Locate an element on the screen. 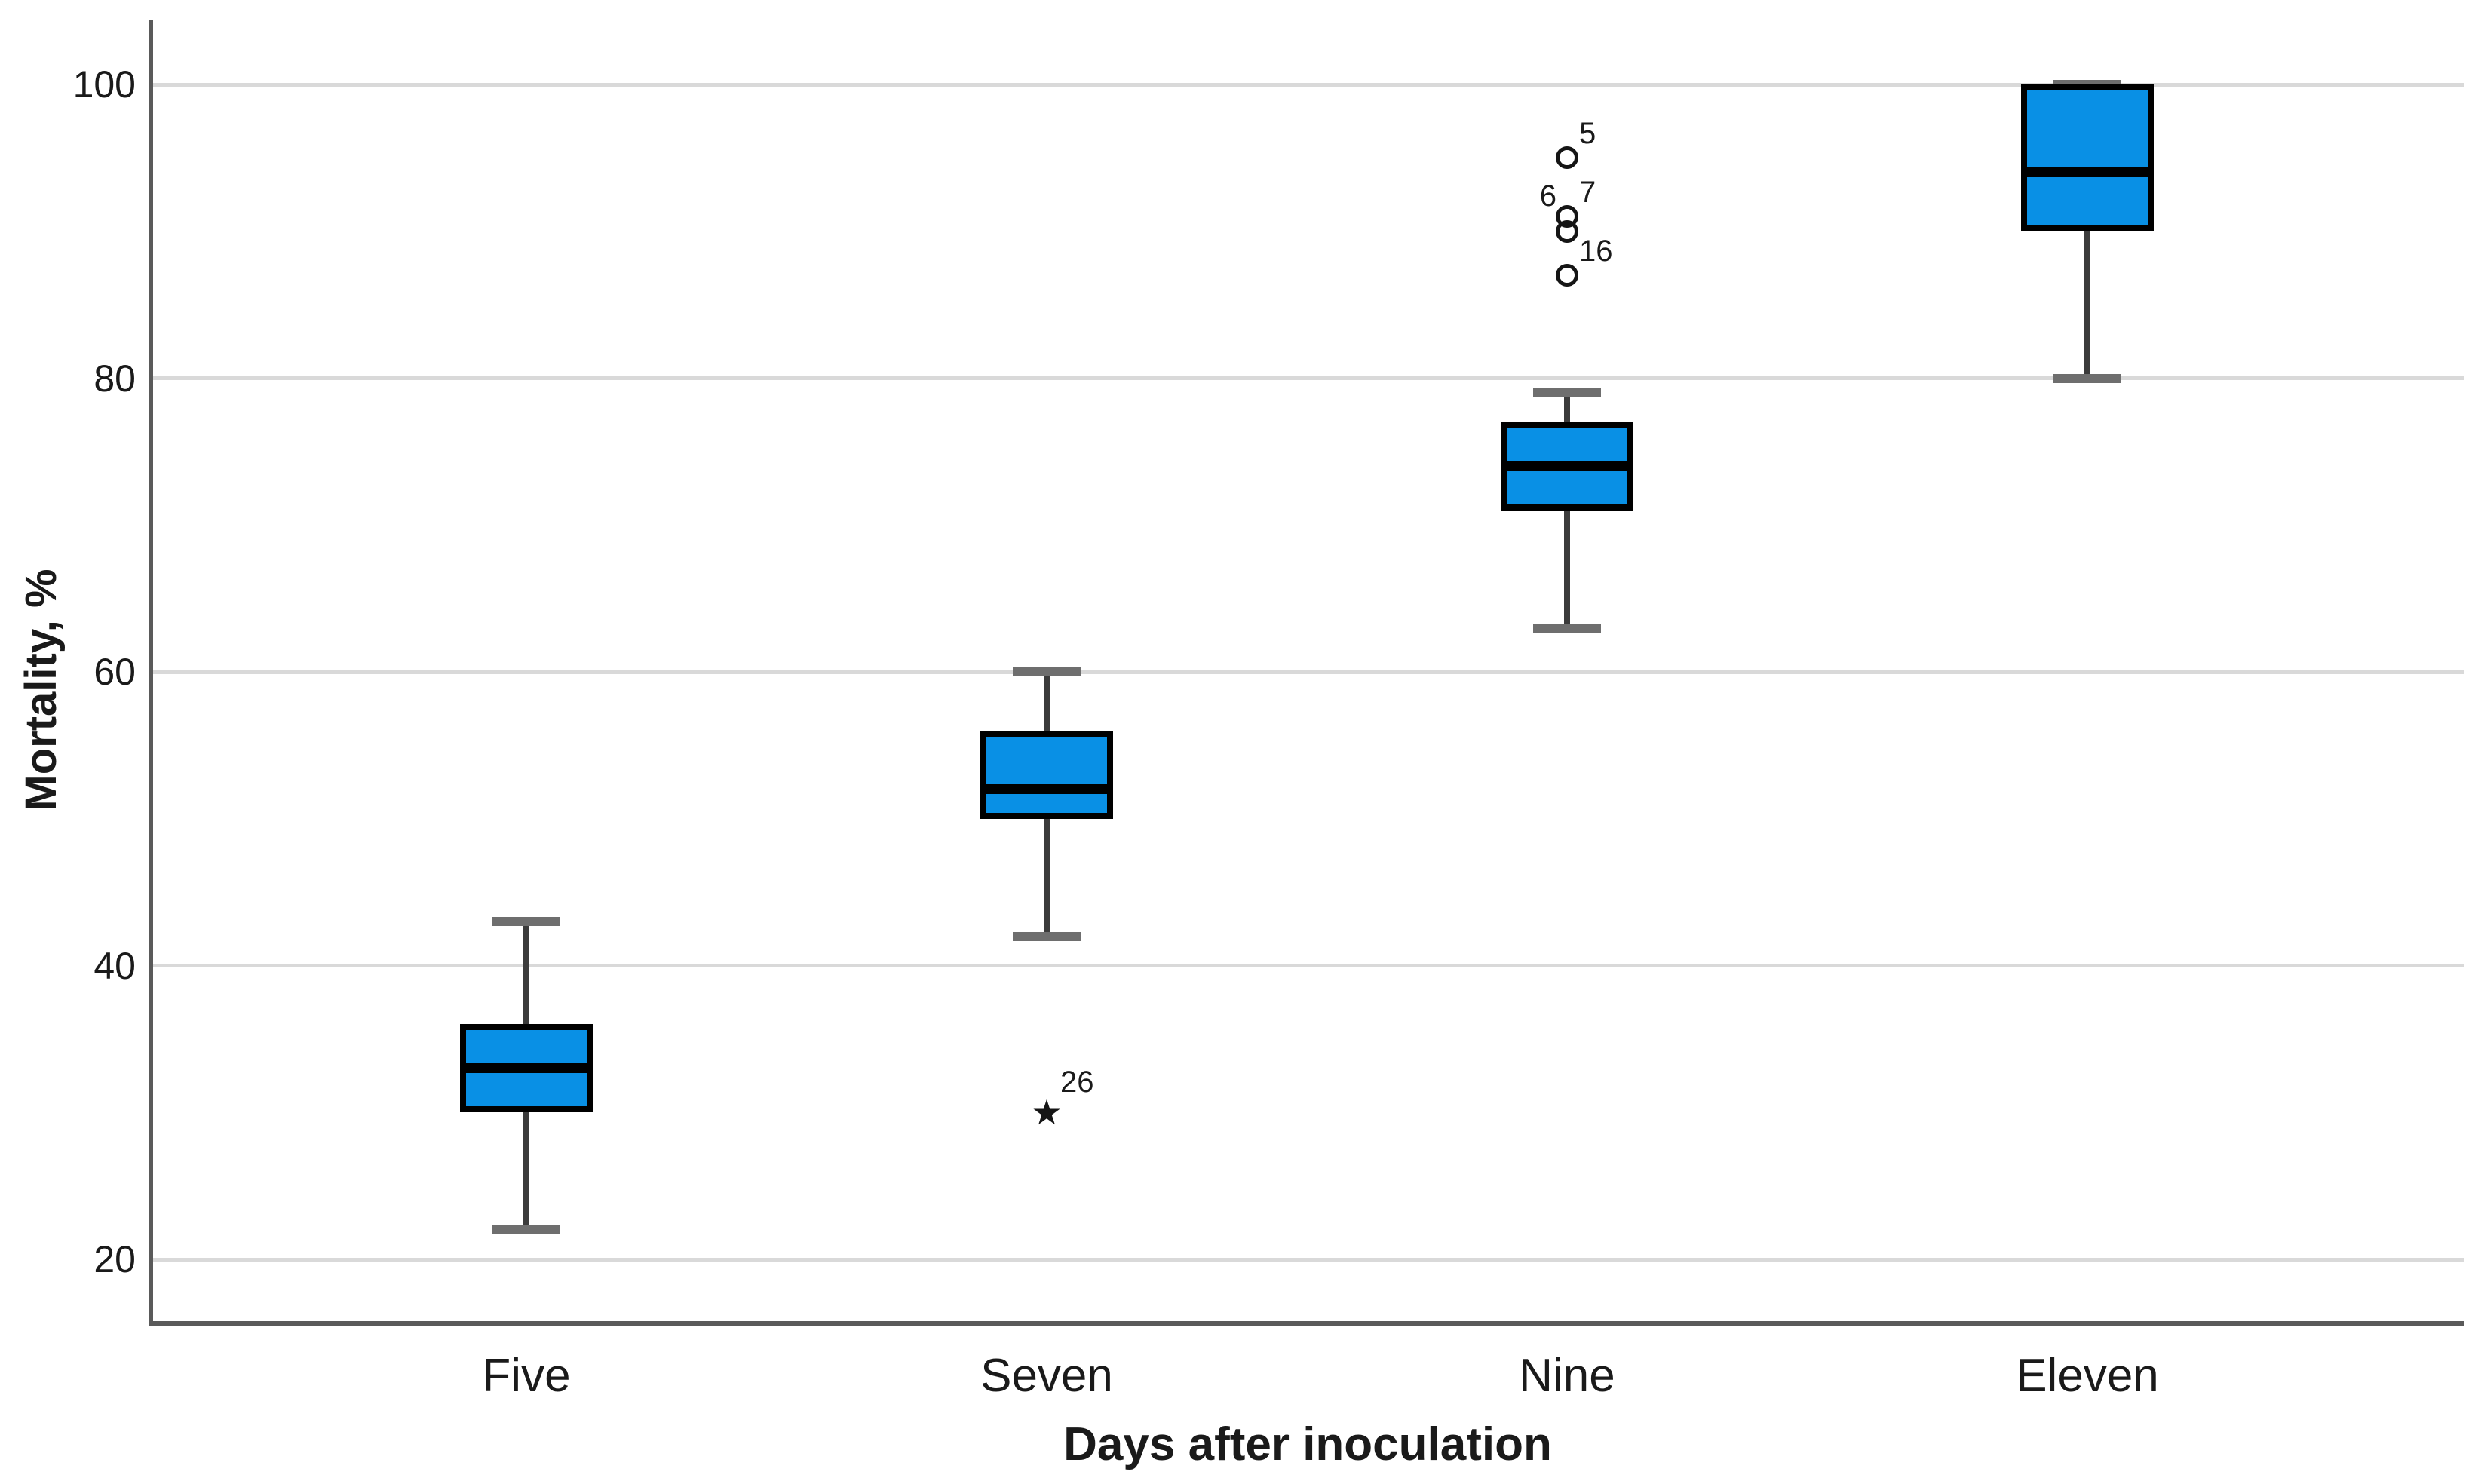 The height and width of the screenshot is (1484, 2475). outlier-case-label-7: 7 is located at coordinates (1588, 193).